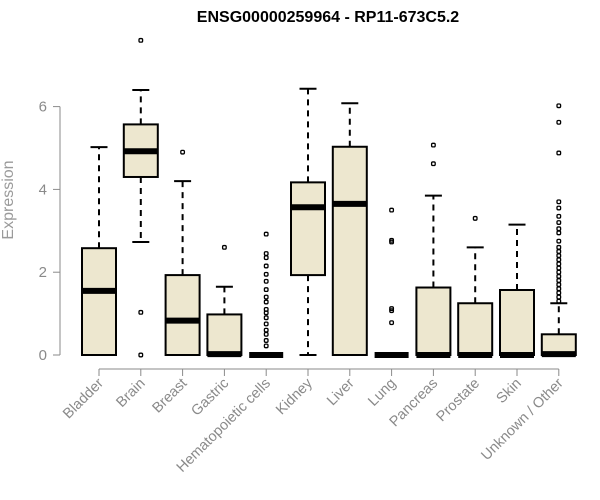 This screenshot has width=600, height=500. What do you see at coordinates (382, 393) in the screenshot?
I see `x-tick-label: Lung` at bounding box center [382, 393].